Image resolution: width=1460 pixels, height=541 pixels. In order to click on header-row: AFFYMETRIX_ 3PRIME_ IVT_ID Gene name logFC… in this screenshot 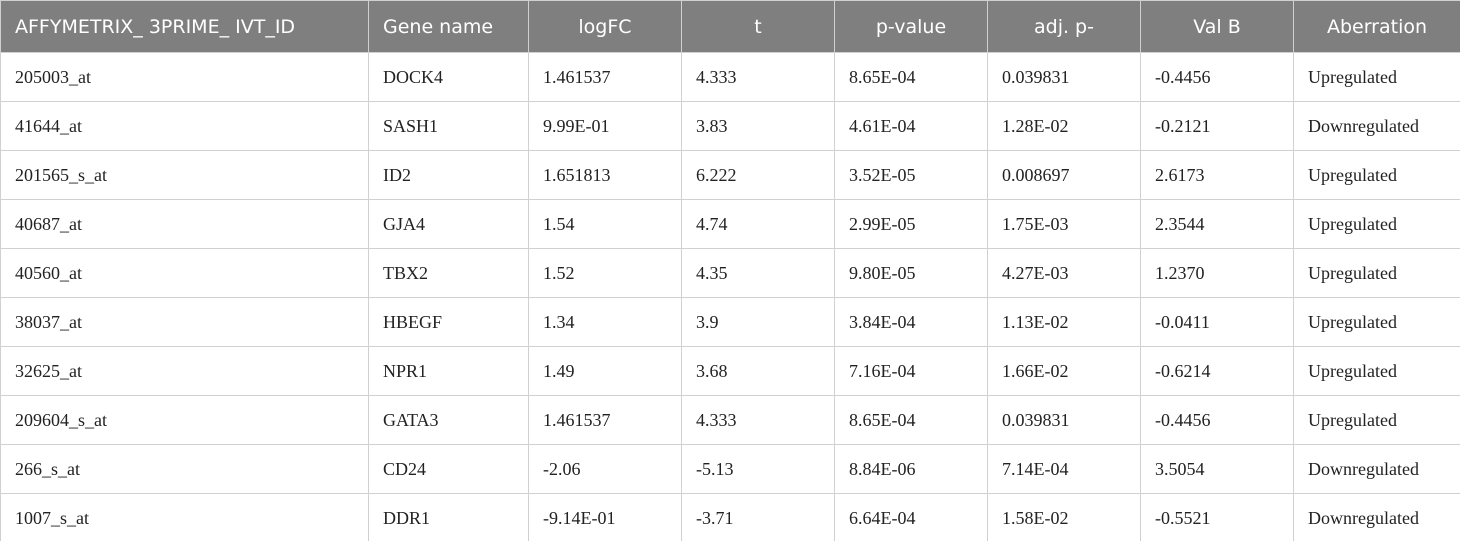, I will do `click(730, 26)`.